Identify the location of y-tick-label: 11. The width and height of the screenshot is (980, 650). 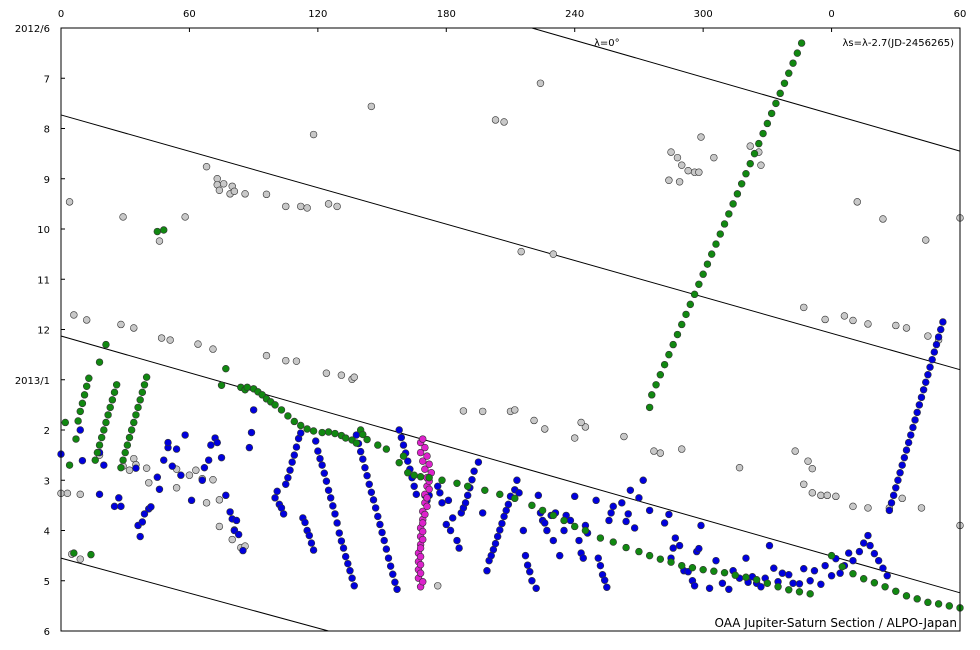
(43, 280).